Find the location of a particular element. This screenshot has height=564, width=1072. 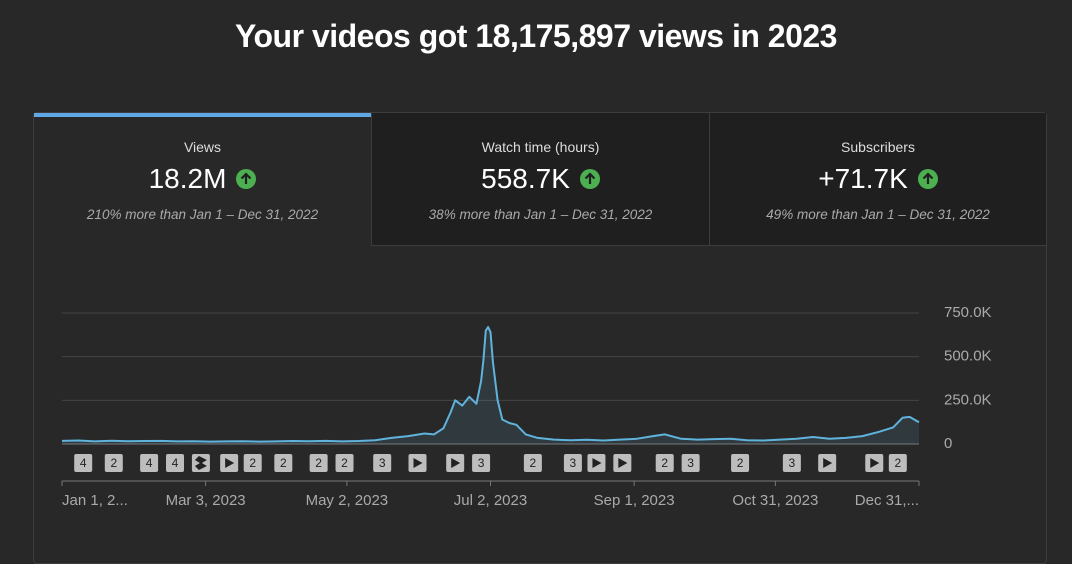

card-comparison: 49% more than Jan 1 – Dec 31, 2022 is located at coordinates (878, 214).